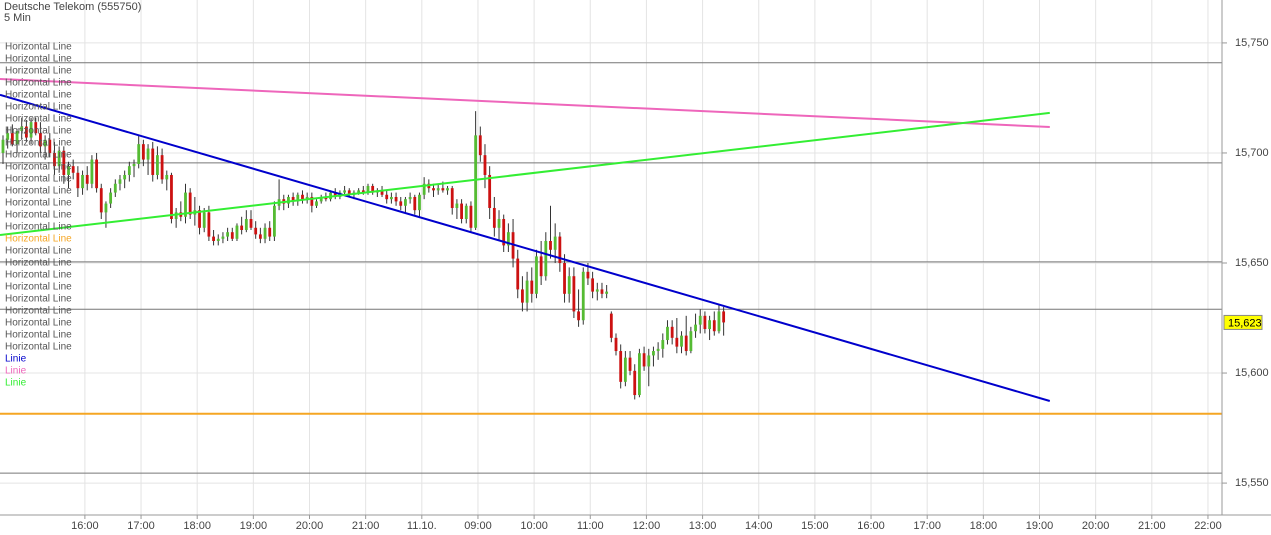 The height and width of the screenshot is (535, 1271). What do you see at coordinates (1245, 323) in the screenshot?
I see `last-price-label: 15,623` at bounding box center [1245, 323].